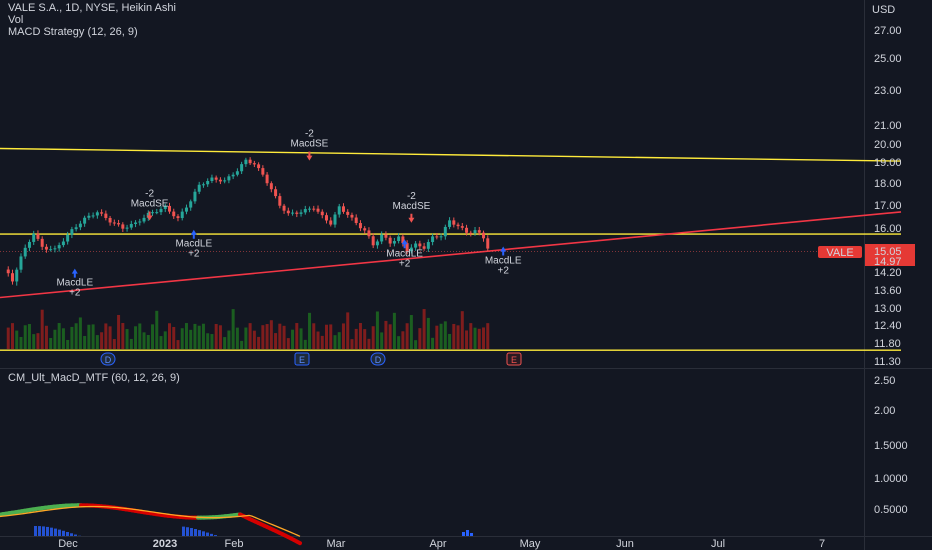 Image resolution: width=932 pixels, height=550 pixels. What do you see at coordinates (234, 544) in the screenshot?
I see `time-tick-label: Feb` at bounding box center [234, 544].